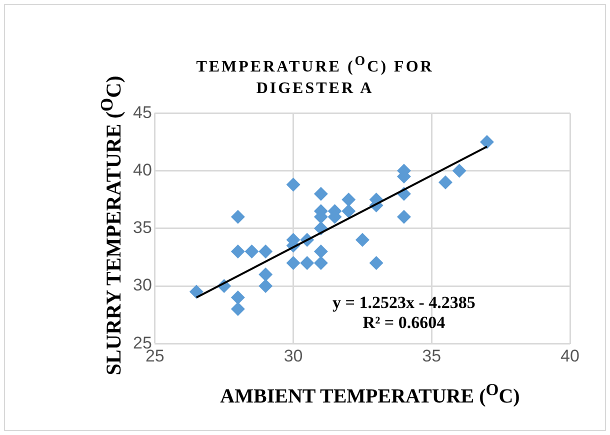 This screenshot has height=435, width=610. I want to click on y-tick-label: 40, so click(142, 170).